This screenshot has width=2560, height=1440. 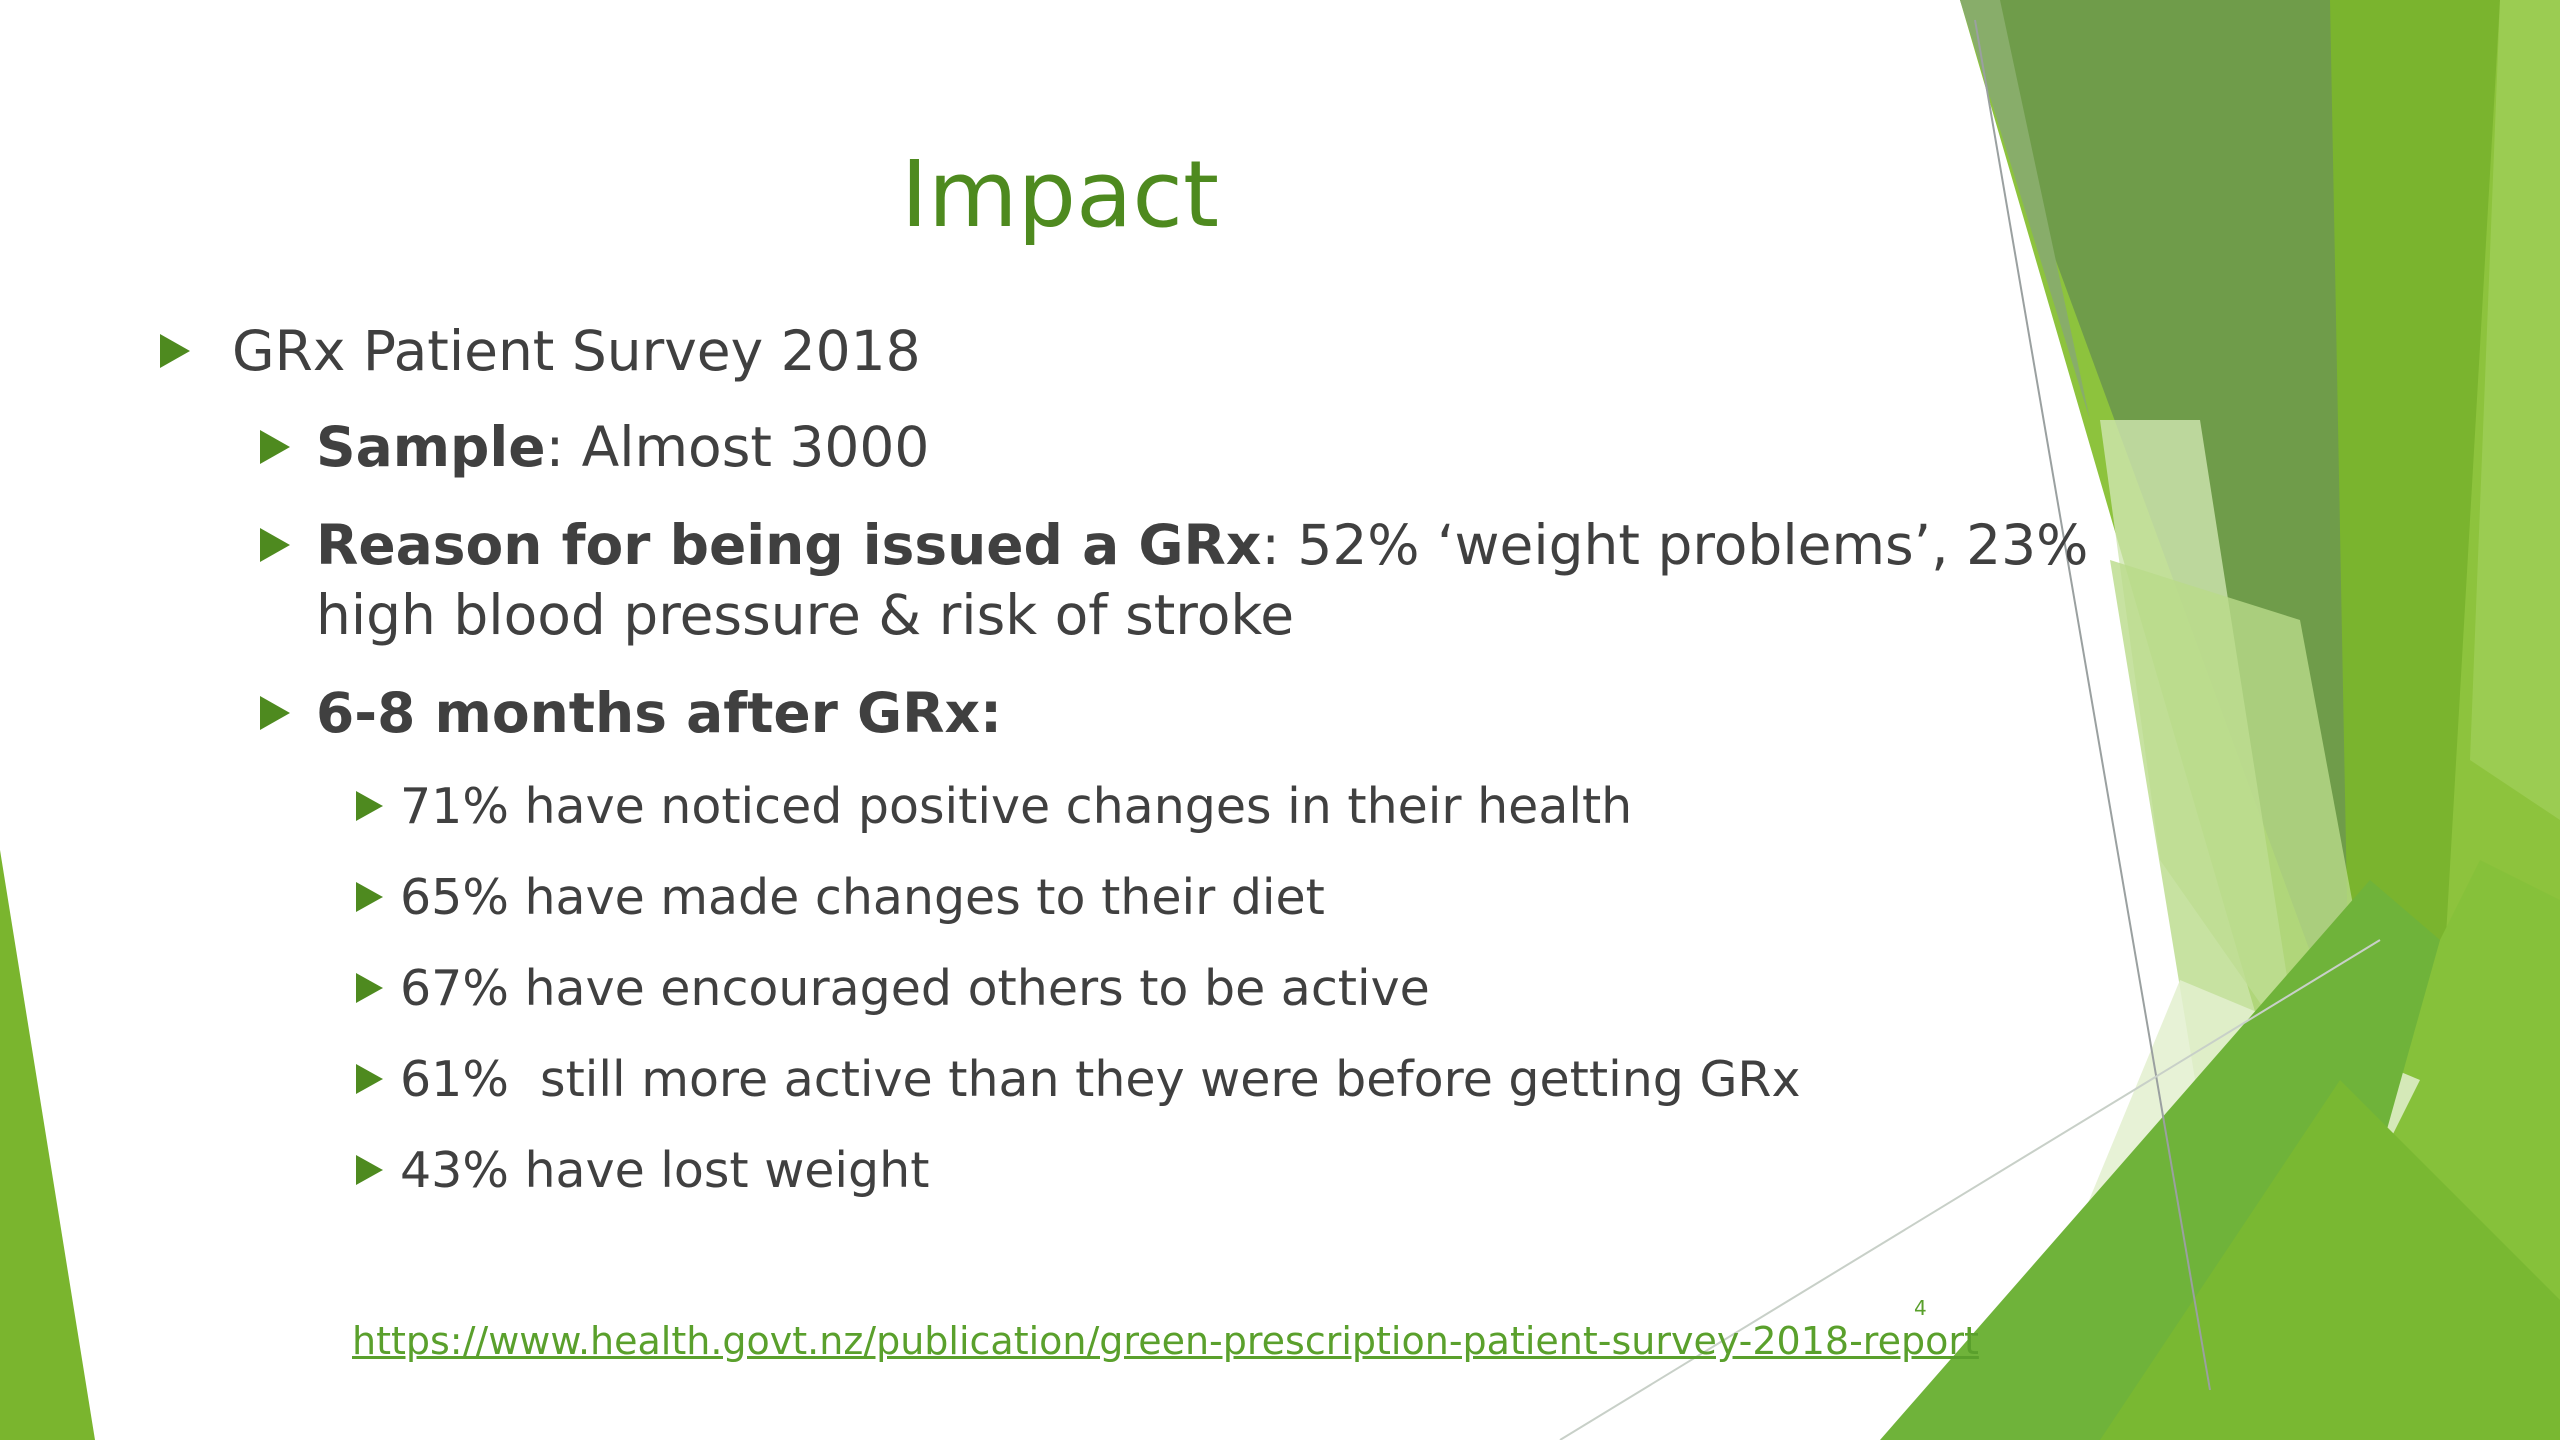 I want to click on result-item: 67% have encouraged others to be active, so click(x=1288, y=989).